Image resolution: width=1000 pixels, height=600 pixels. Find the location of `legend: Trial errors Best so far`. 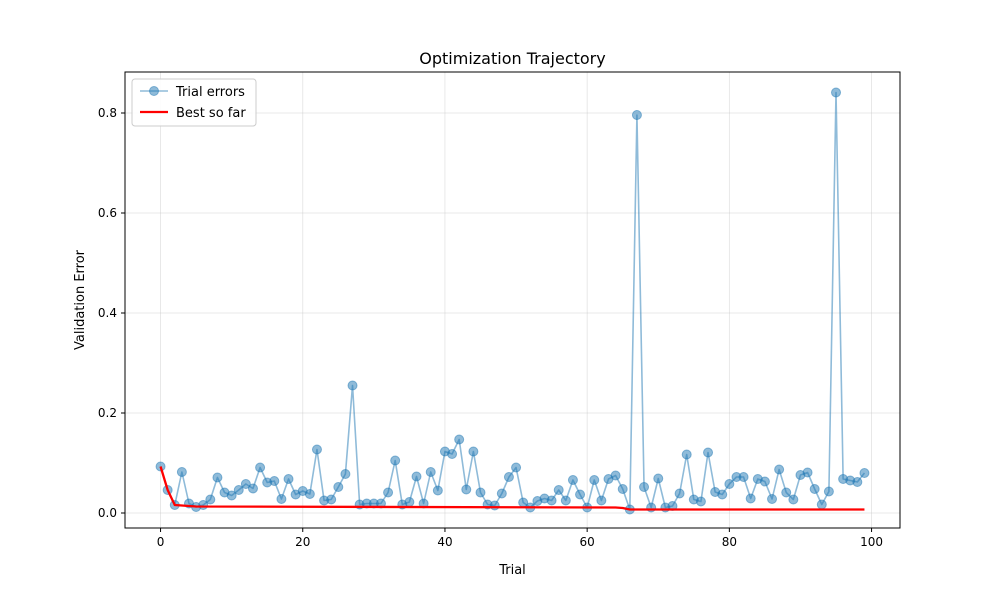

legend: Trial errors Best so far is located at coordinates (194, 102).